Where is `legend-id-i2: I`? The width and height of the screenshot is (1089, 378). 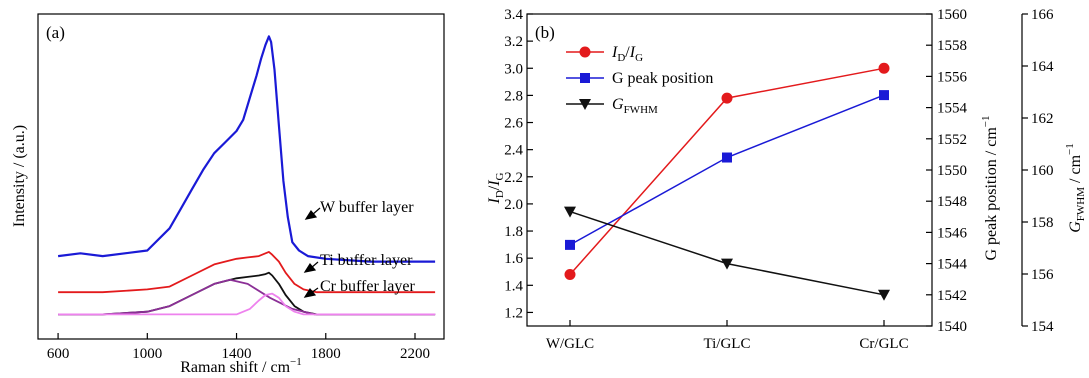 legend-id-i2: I is located at coordinates (632, 52).